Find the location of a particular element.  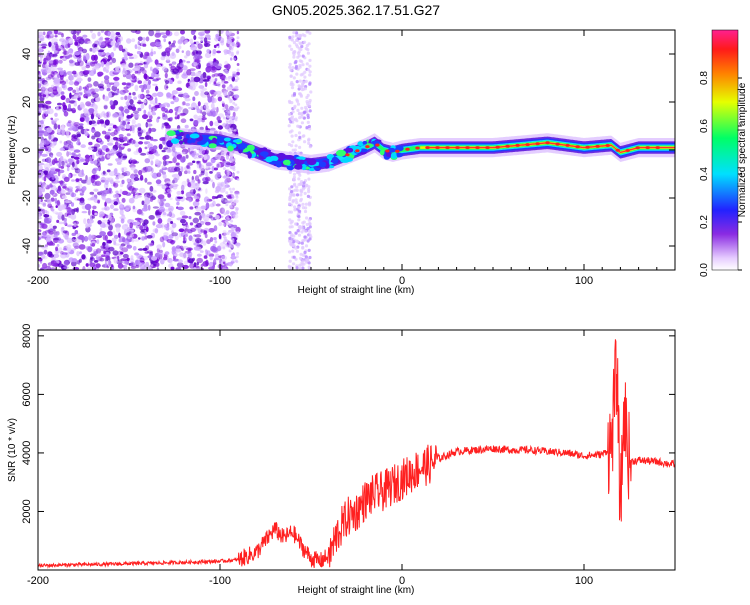

y-tick-label: -40 is located at coordinates (27, 246).